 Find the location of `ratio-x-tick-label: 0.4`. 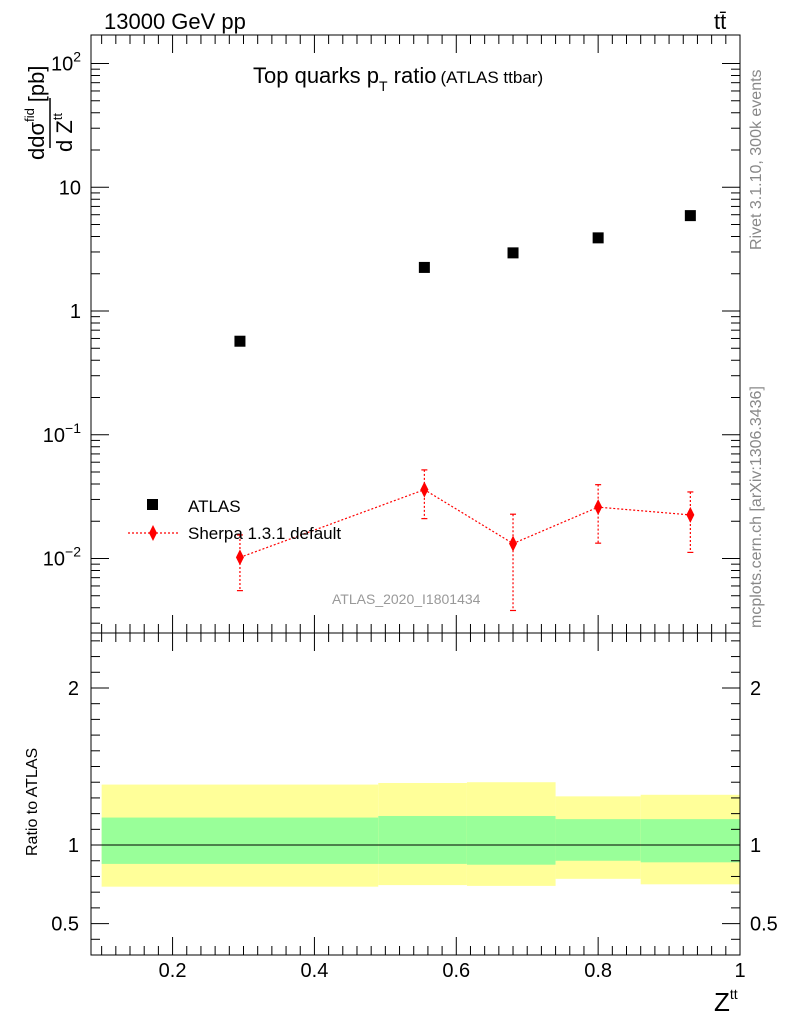

ratio-x-tick-label: 0.4 is located at coordinates (315, 971).